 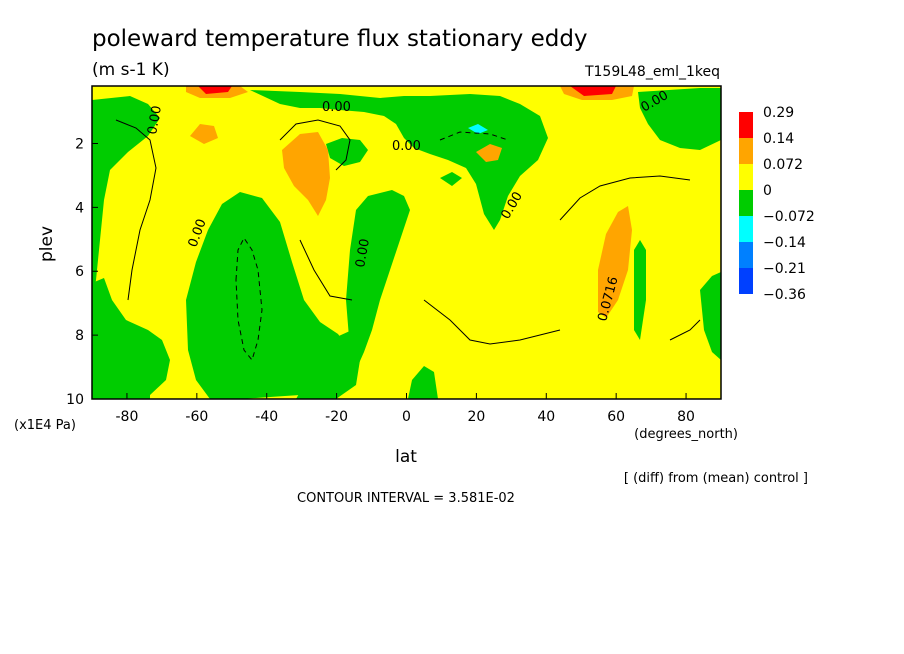 I want to click on x-tick-label: -40, so click(x=266, y=417).